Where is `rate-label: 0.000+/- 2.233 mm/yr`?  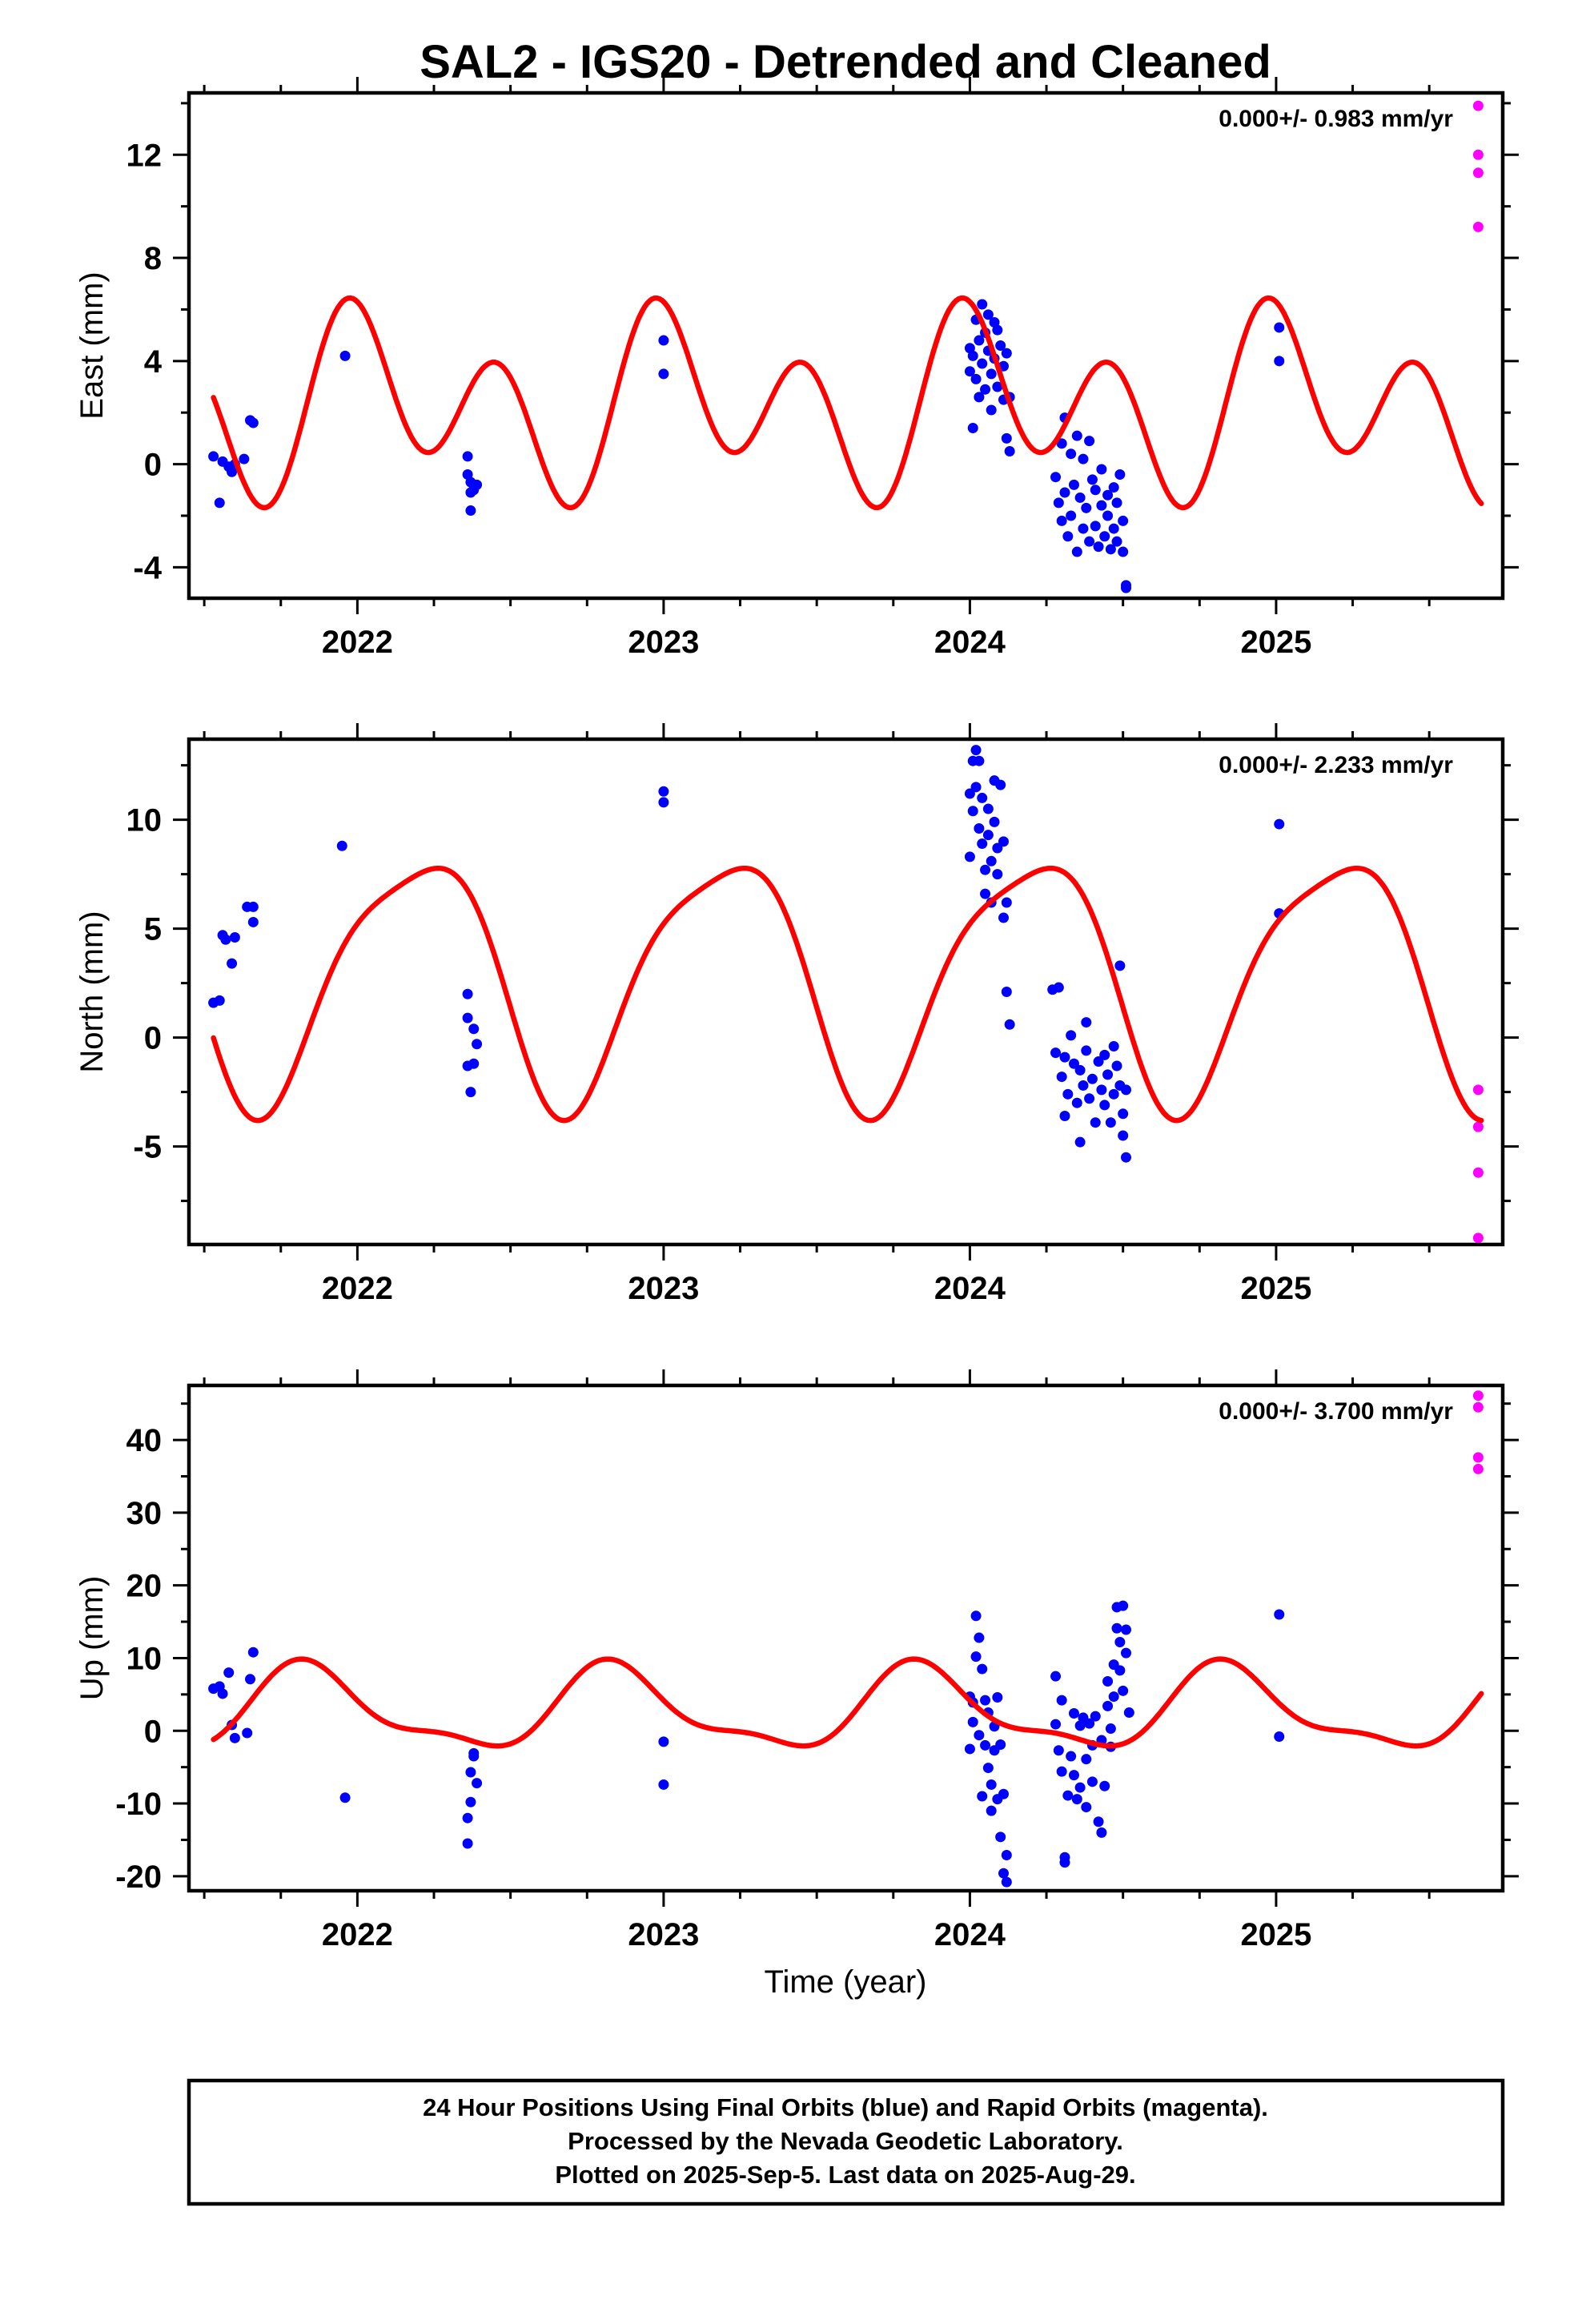 rate-label: 0.000+/- 2.233 mm/yr is located at coordinates (1336, 765).